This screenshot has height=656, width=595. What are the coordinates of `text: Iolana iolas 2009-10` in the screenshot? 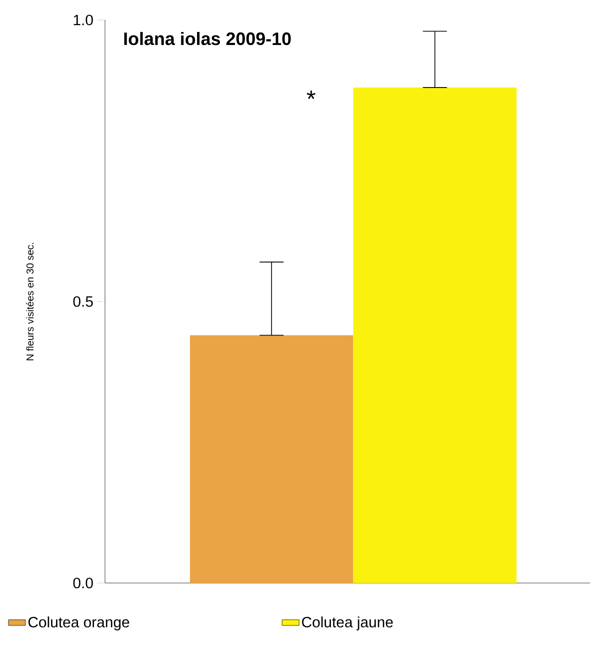 It's located at (207, 39).